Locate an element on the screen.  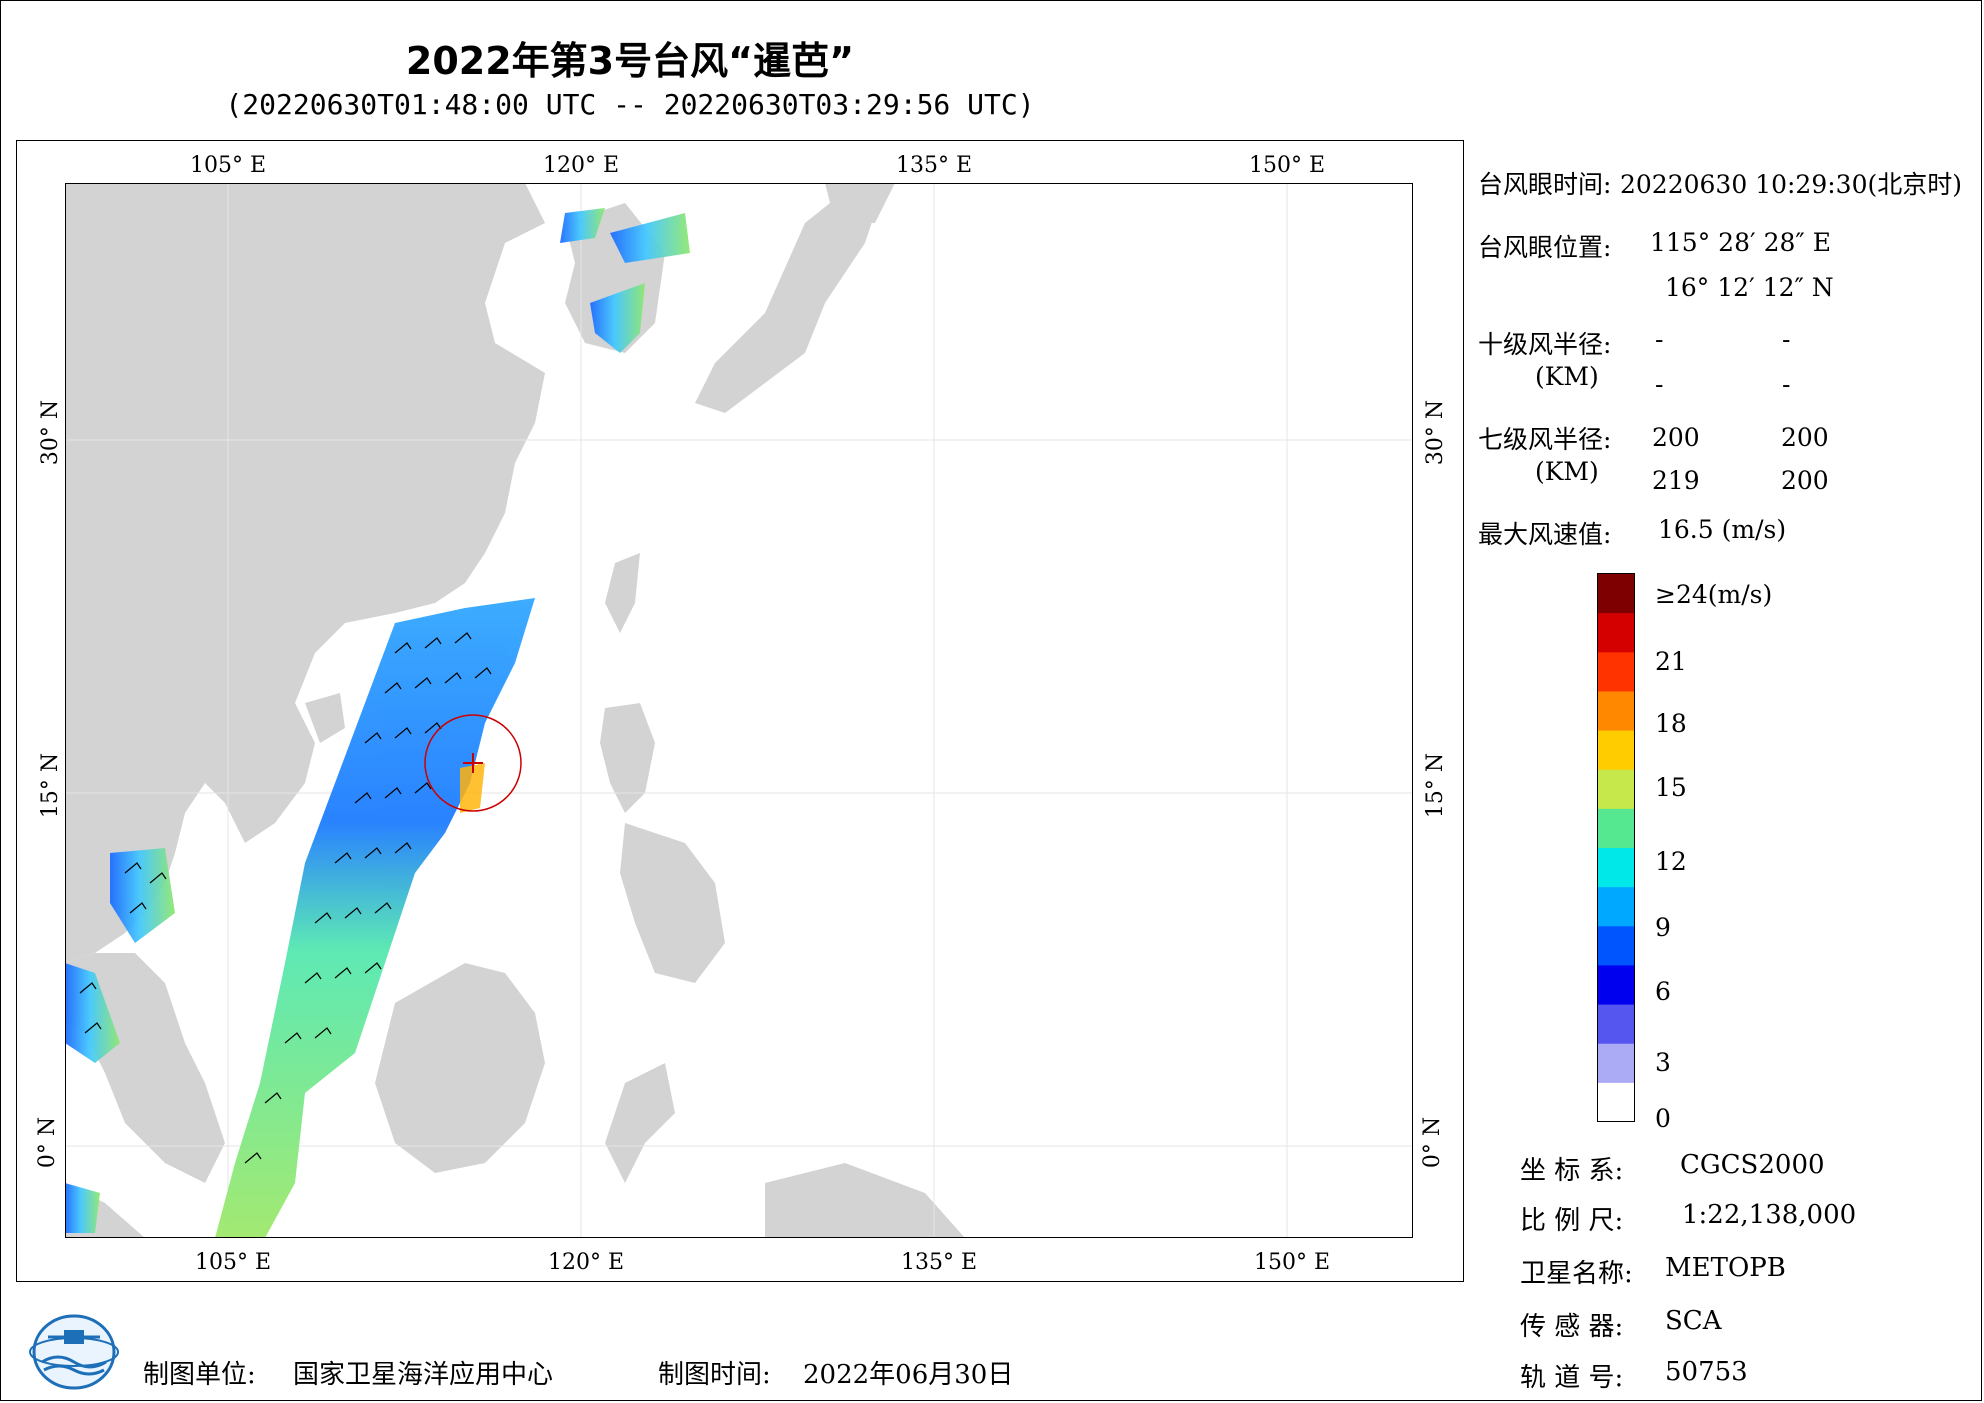
wind-speed-colorbar is located at coordinates (1616, 847).